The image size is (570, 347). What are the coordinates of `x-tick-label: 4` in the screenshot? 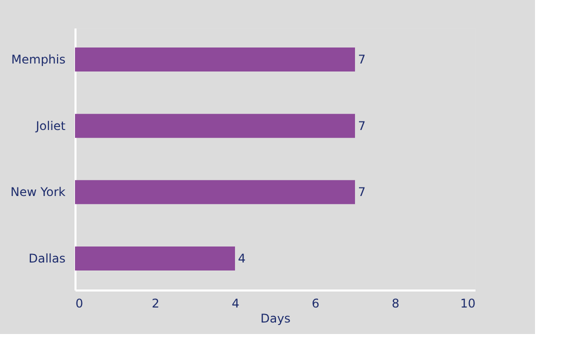 It's located at (236, 303).